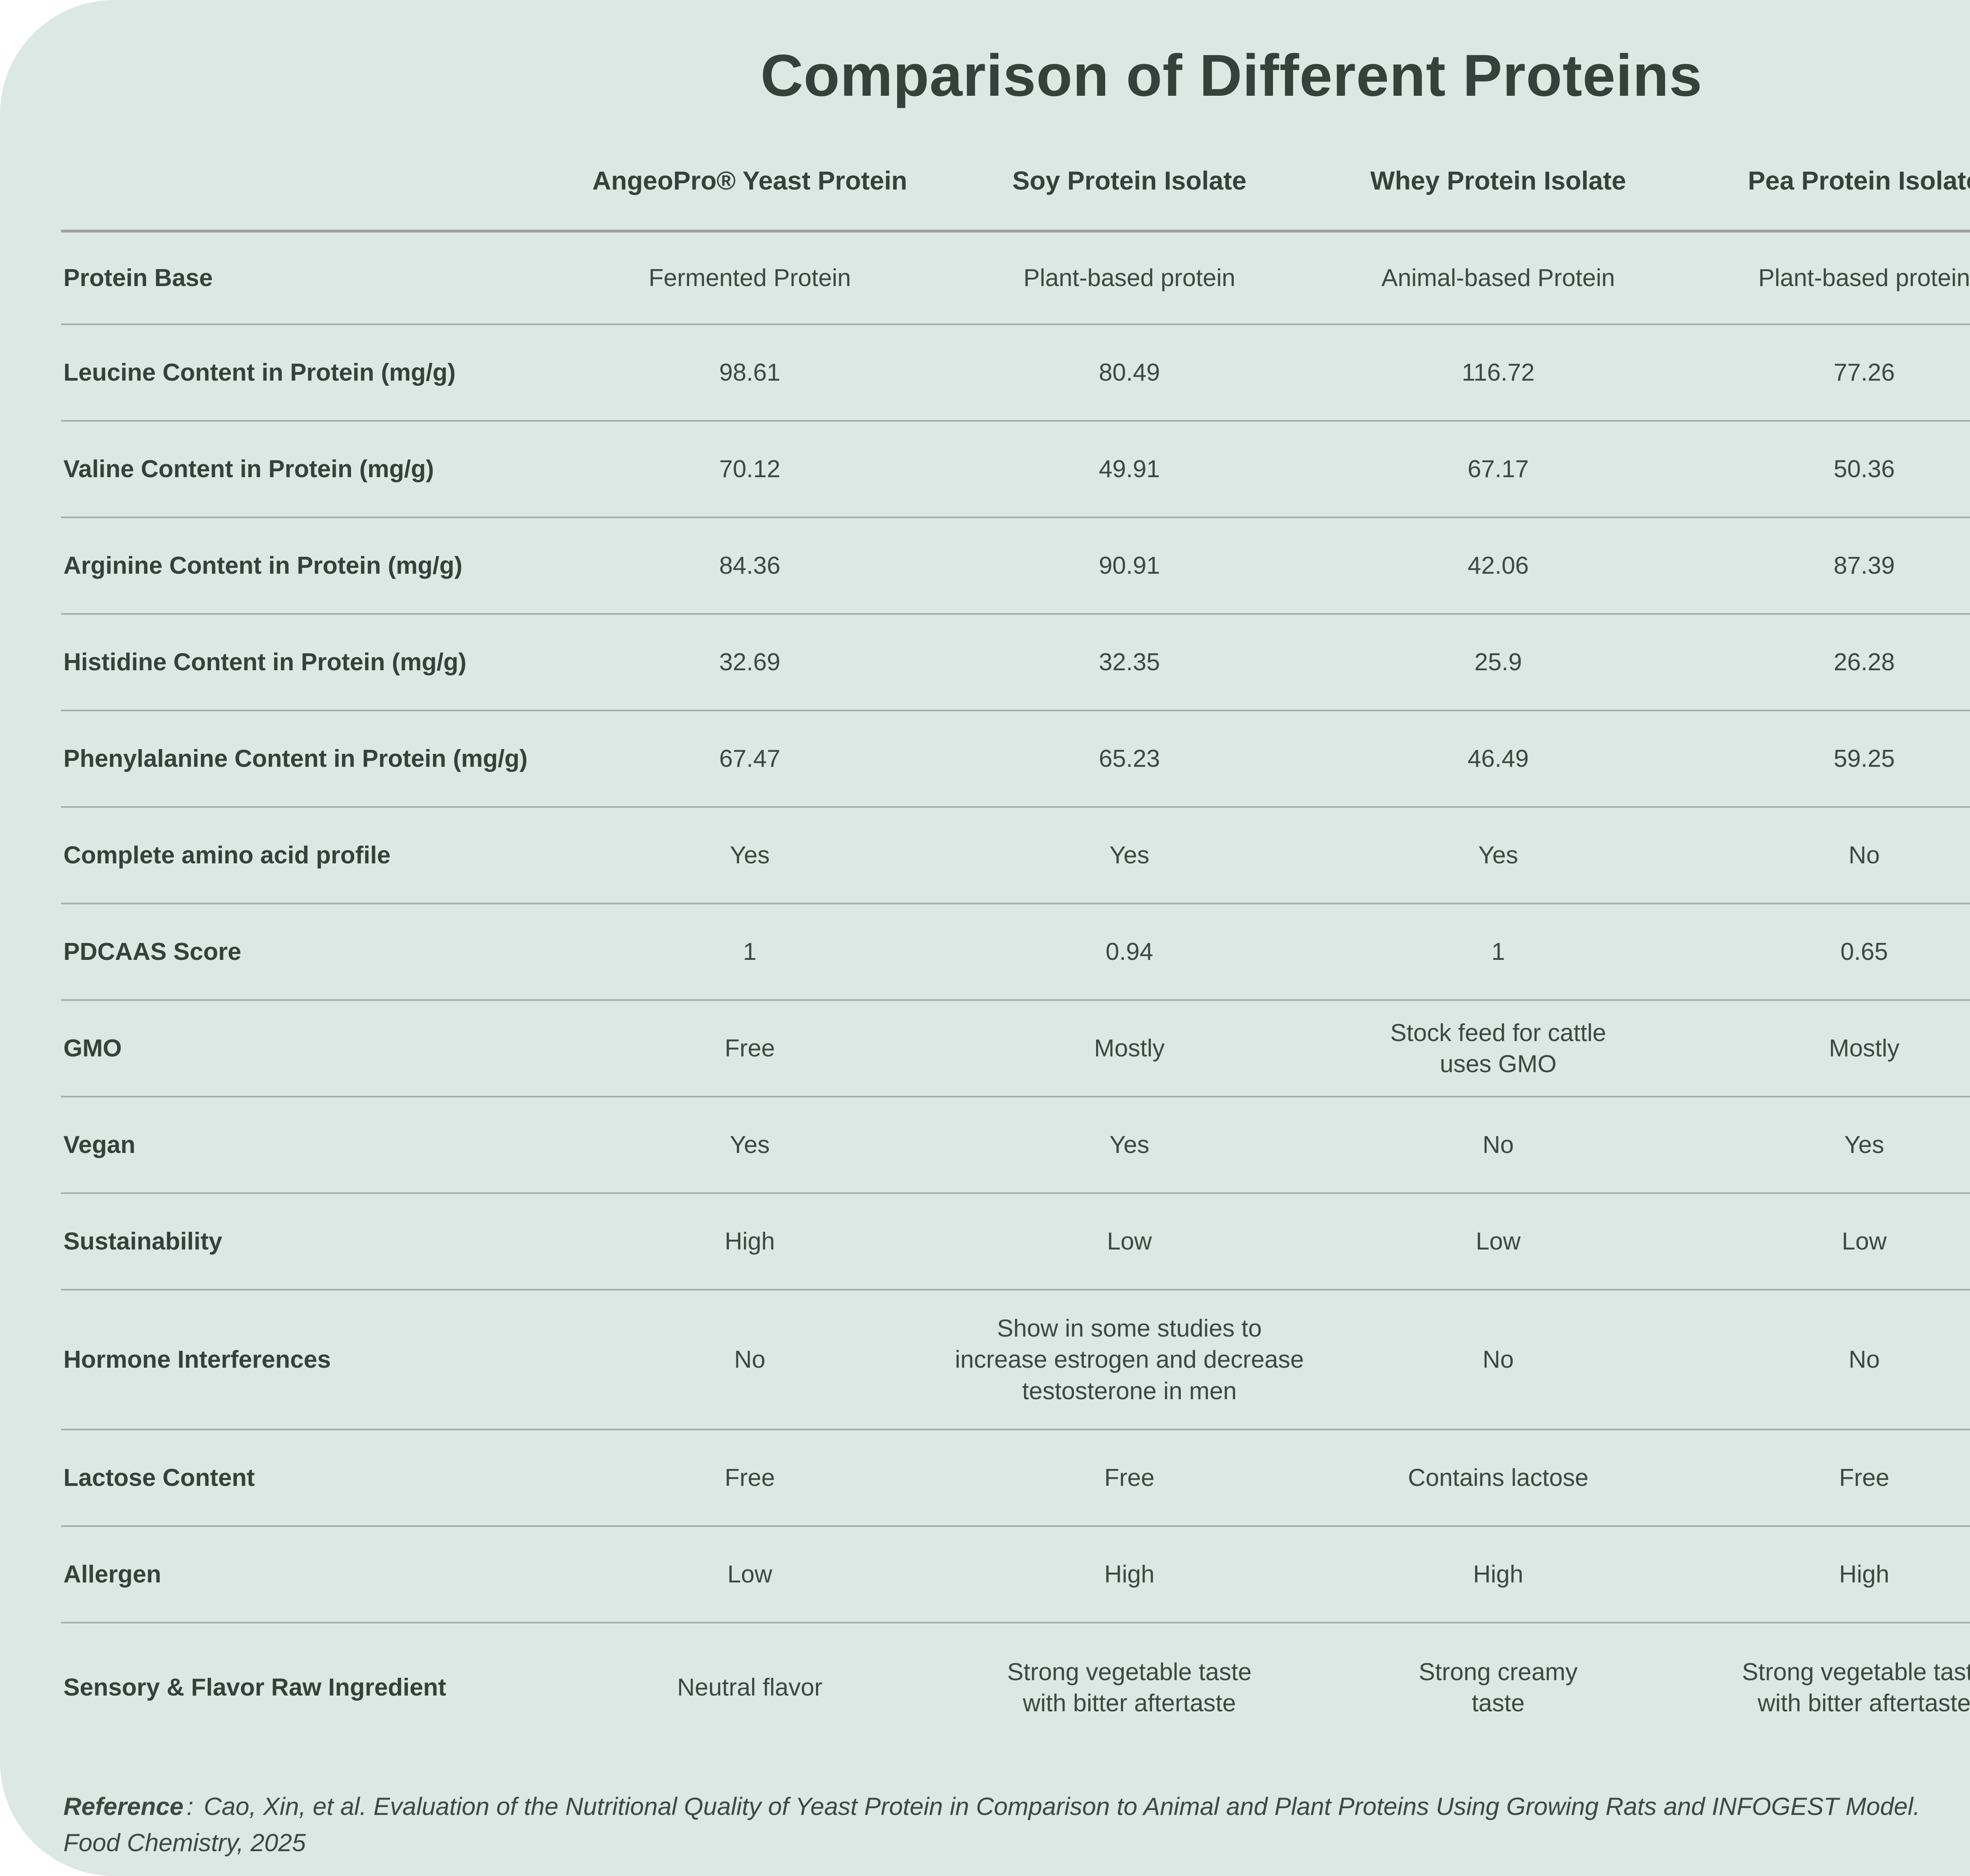 The image size is (1970, 1876). What do you see at coordinates (138, 278) in the screenshot?
I see `row-label: Protein Base` at bounding box center [138, 278].